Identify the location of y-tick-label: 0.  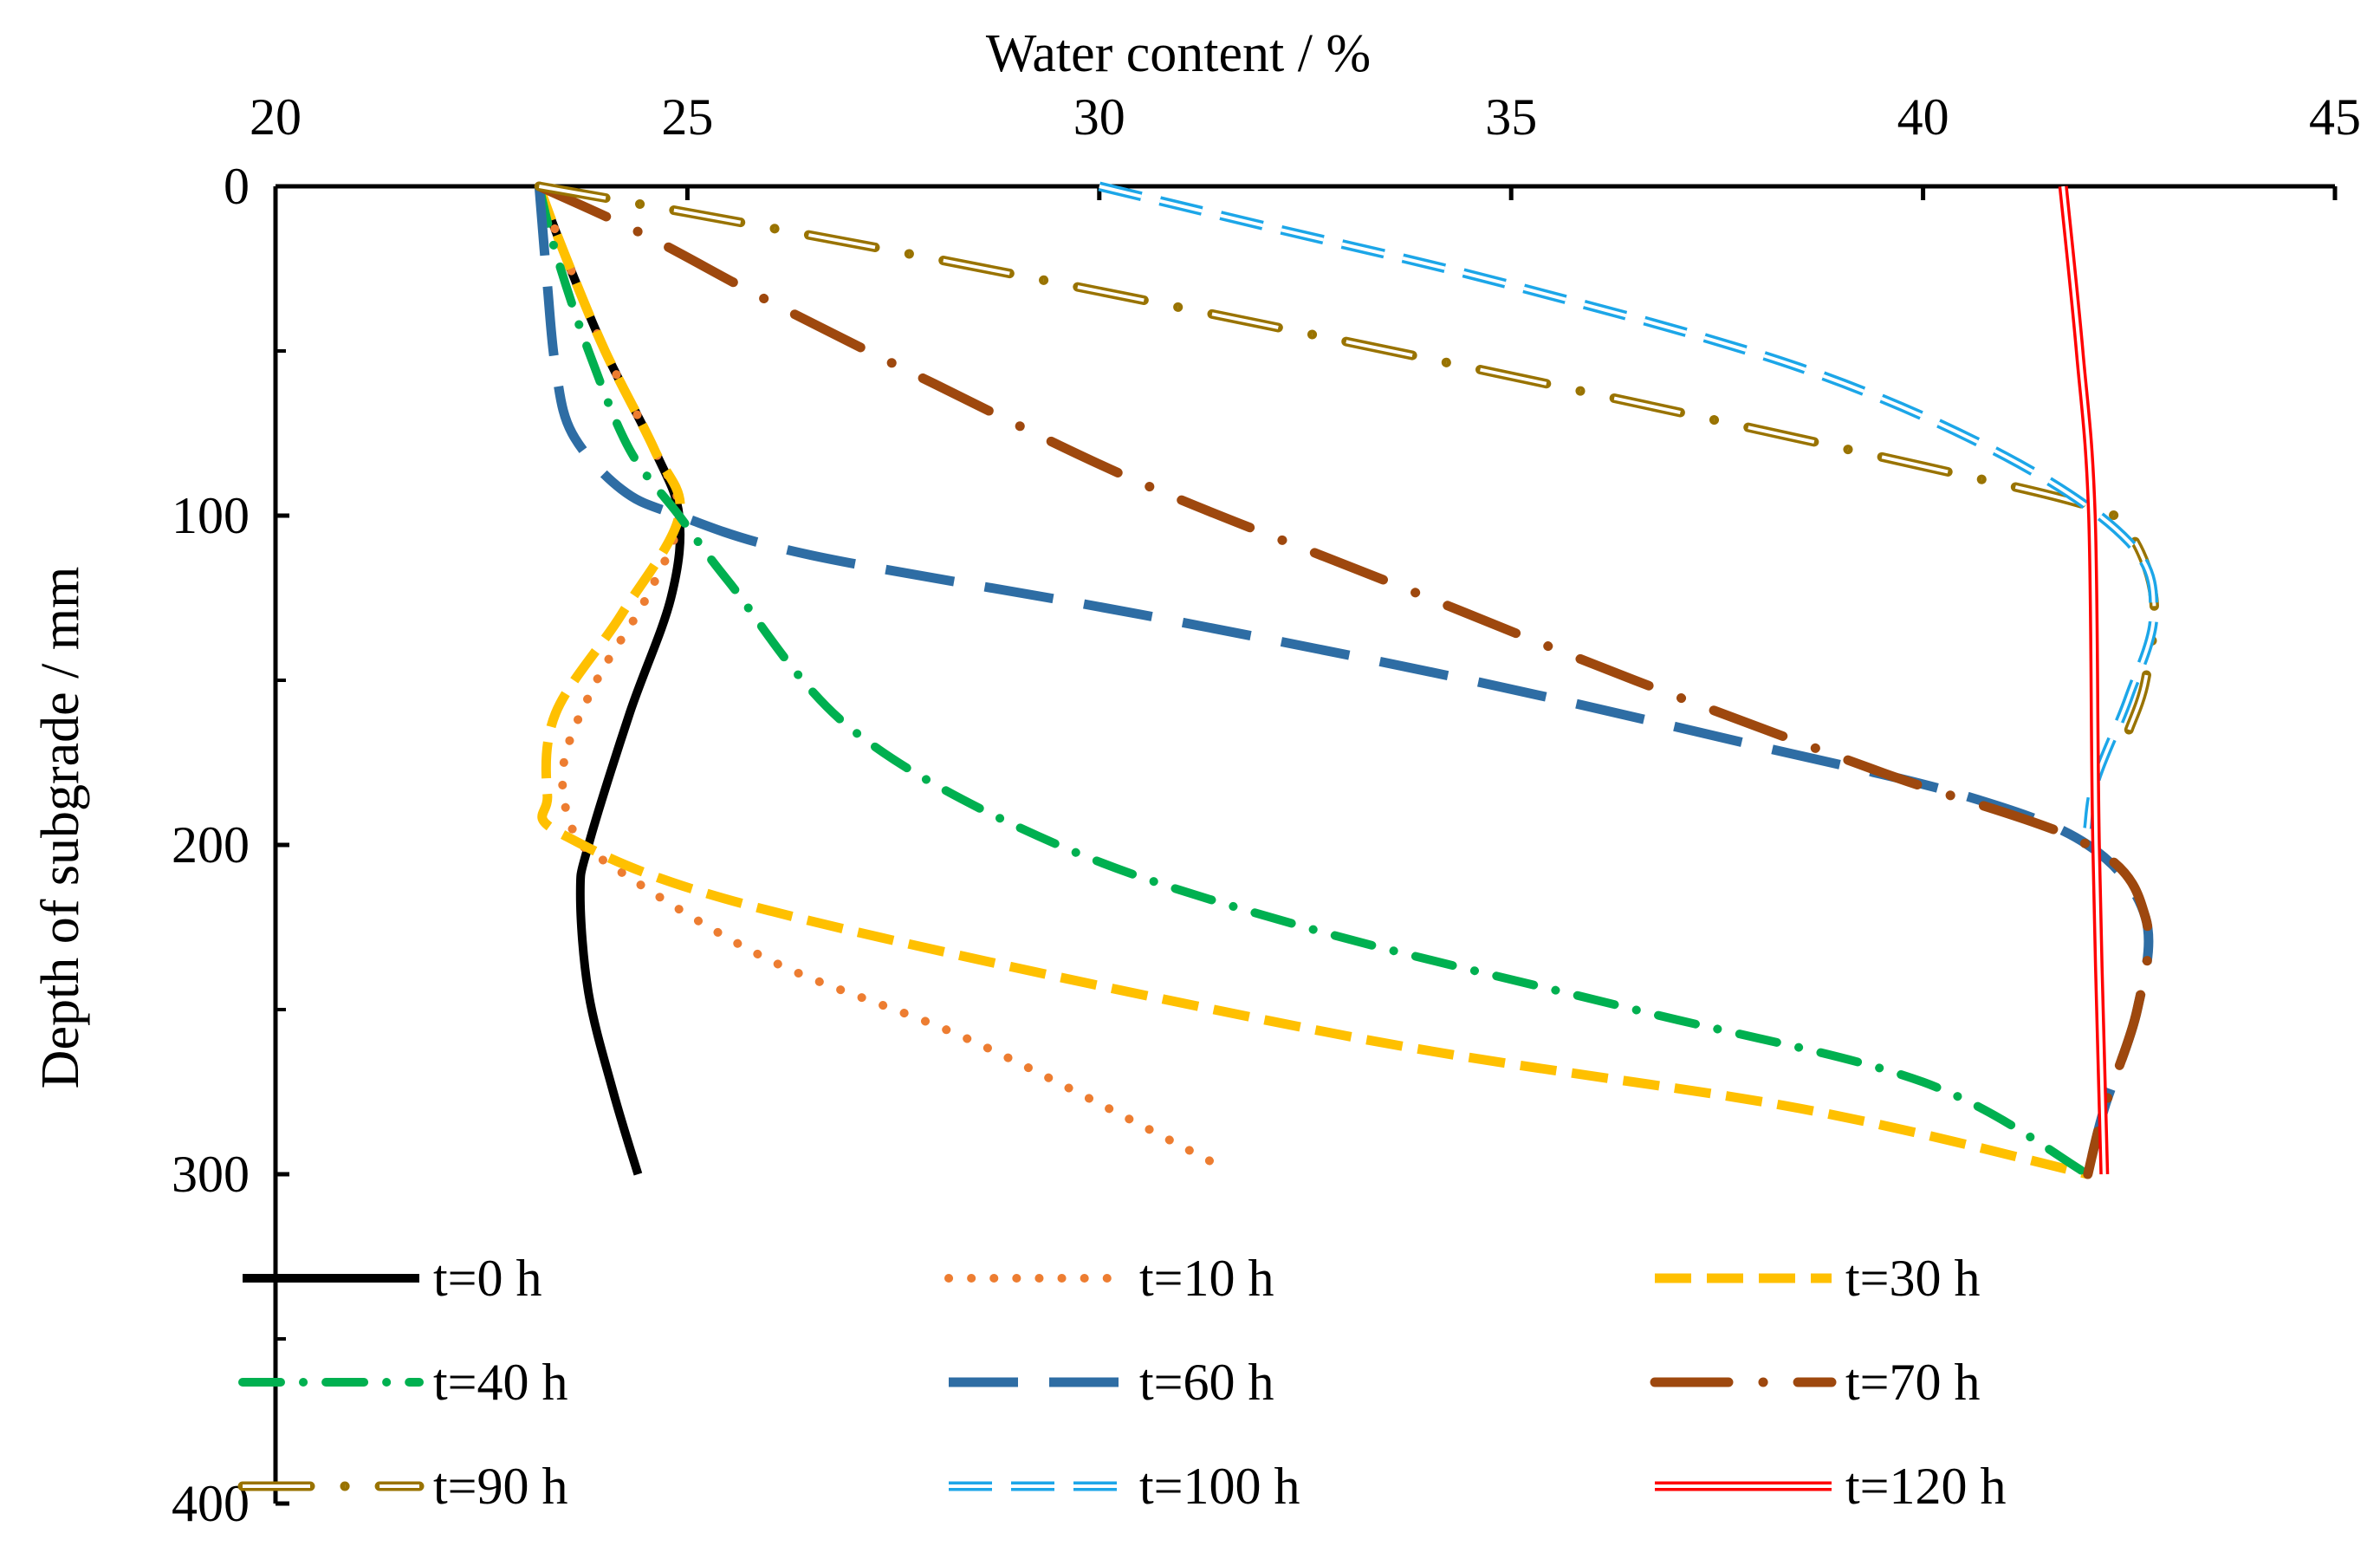
(237, 187).